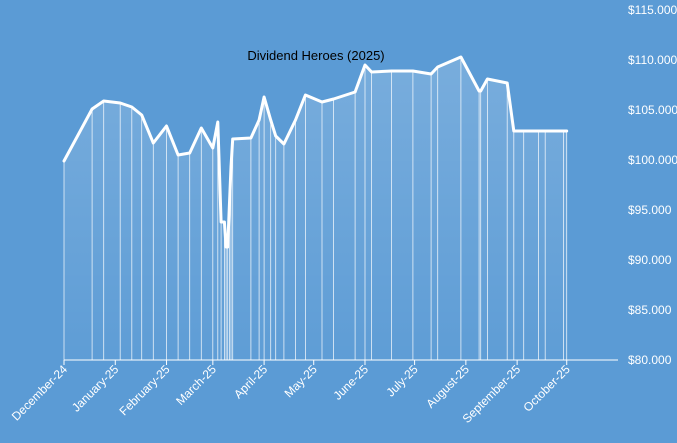  I want to click on y-tick-label: $85.000, so click(650, 310).